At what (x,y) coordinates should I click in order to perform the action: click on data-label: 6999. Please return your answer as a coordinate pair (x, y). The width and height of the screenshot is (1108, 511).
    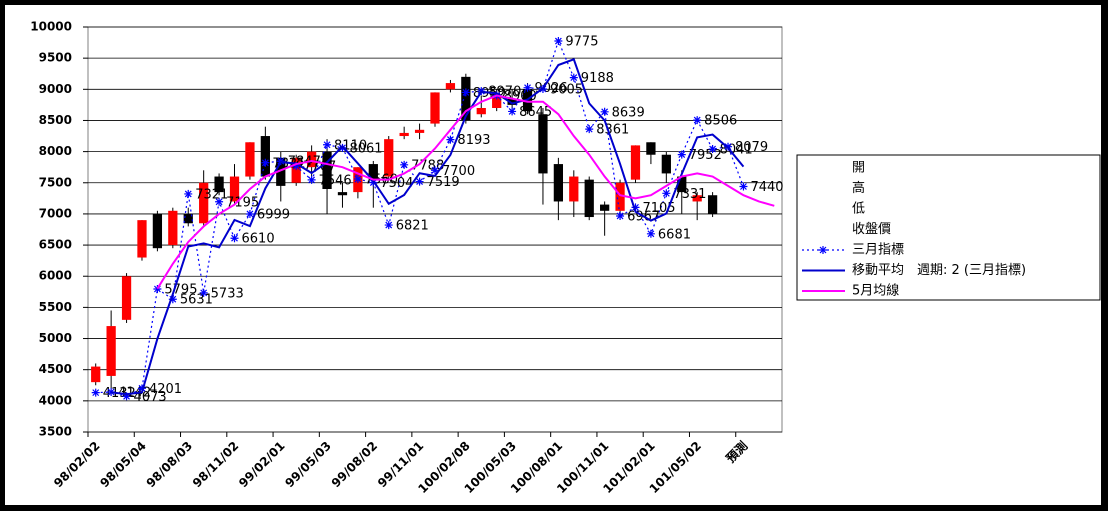
    Looking at the image, I should click on (273, 214).